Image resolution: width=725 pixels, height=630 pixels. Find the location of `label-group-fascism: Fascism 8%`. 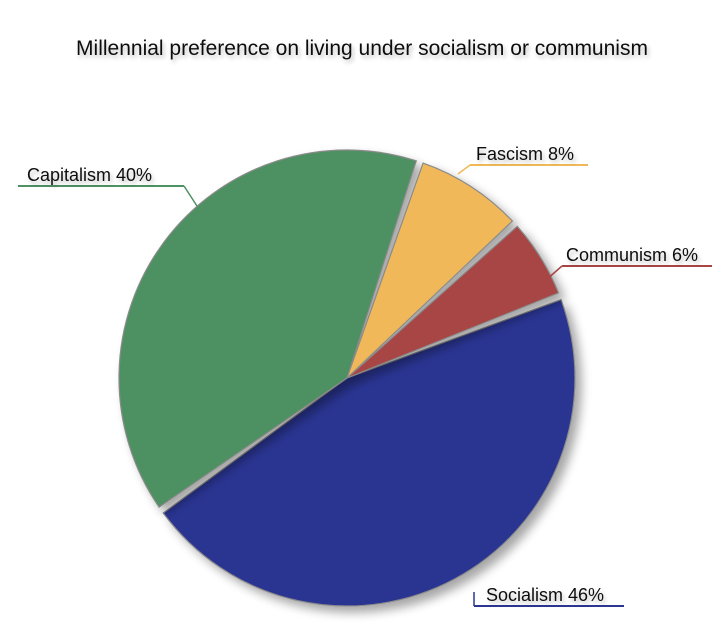

label-group-fascism: Fascism 8% is located at coordinates (522, 159).